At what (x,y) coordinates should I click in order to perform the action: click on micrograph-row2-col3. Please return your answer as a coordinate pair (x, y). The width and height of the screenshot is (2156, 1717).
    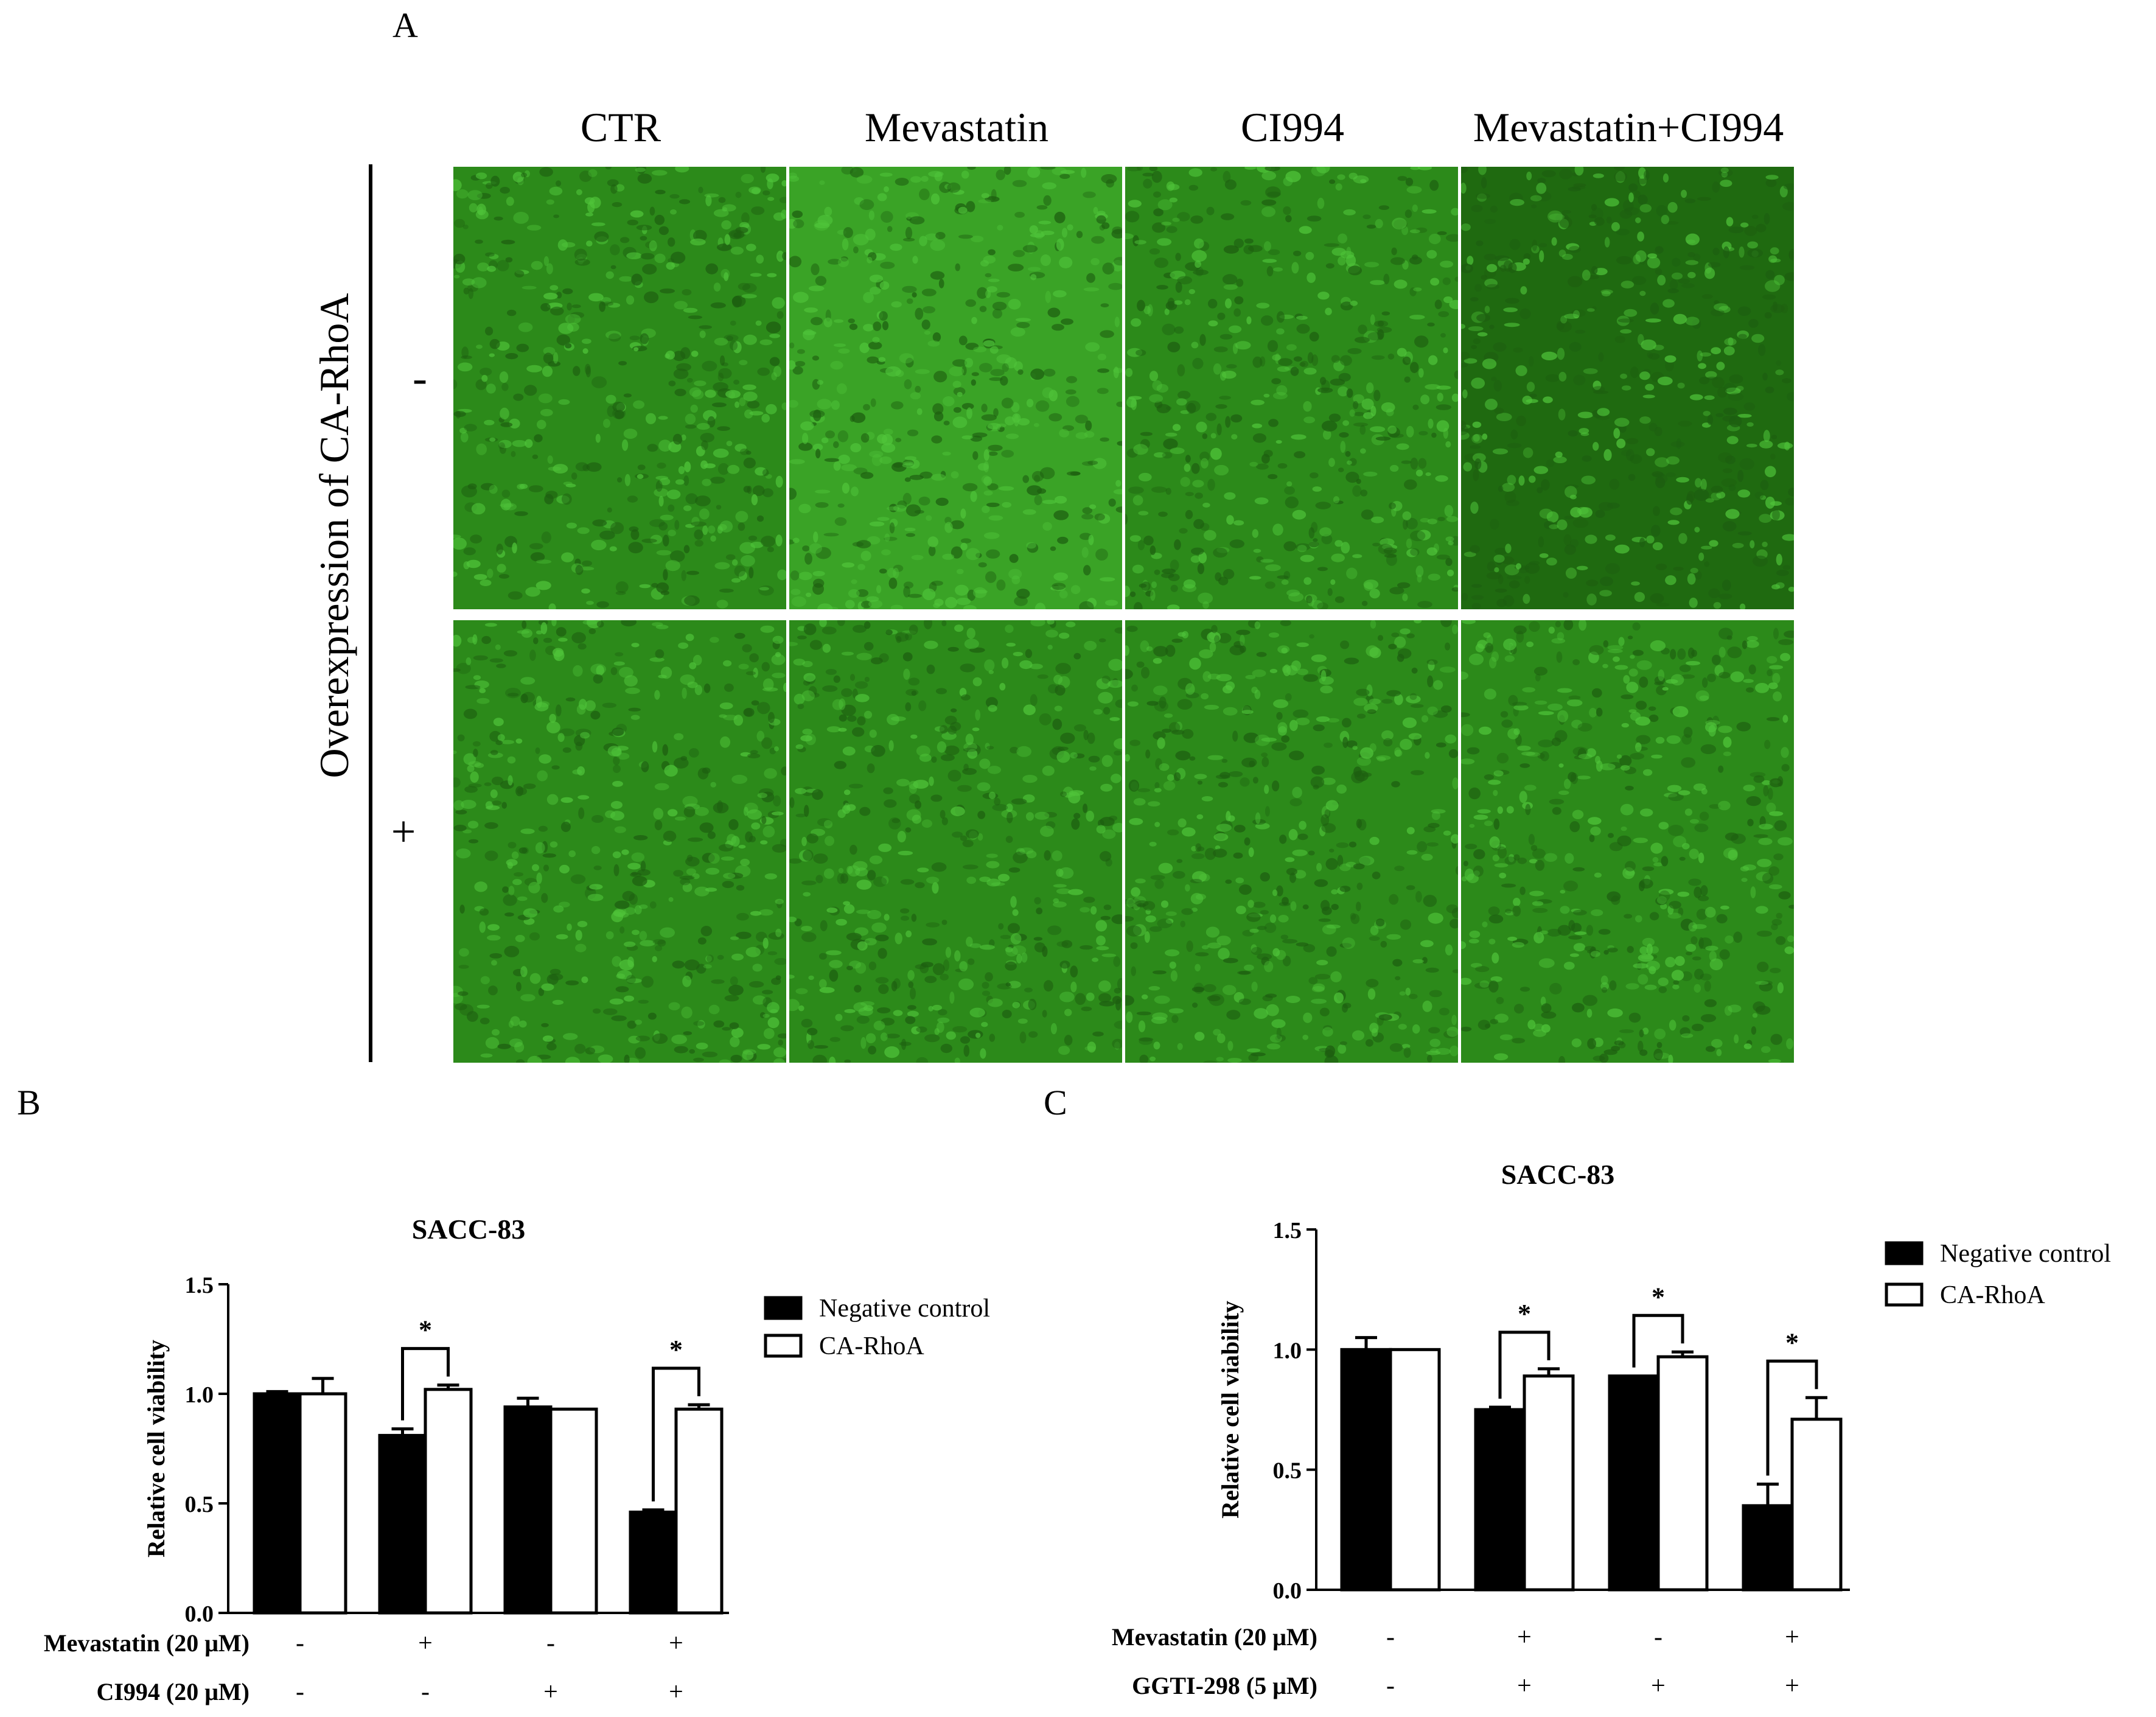
    Looking at the image, I should click on (1292, 841).